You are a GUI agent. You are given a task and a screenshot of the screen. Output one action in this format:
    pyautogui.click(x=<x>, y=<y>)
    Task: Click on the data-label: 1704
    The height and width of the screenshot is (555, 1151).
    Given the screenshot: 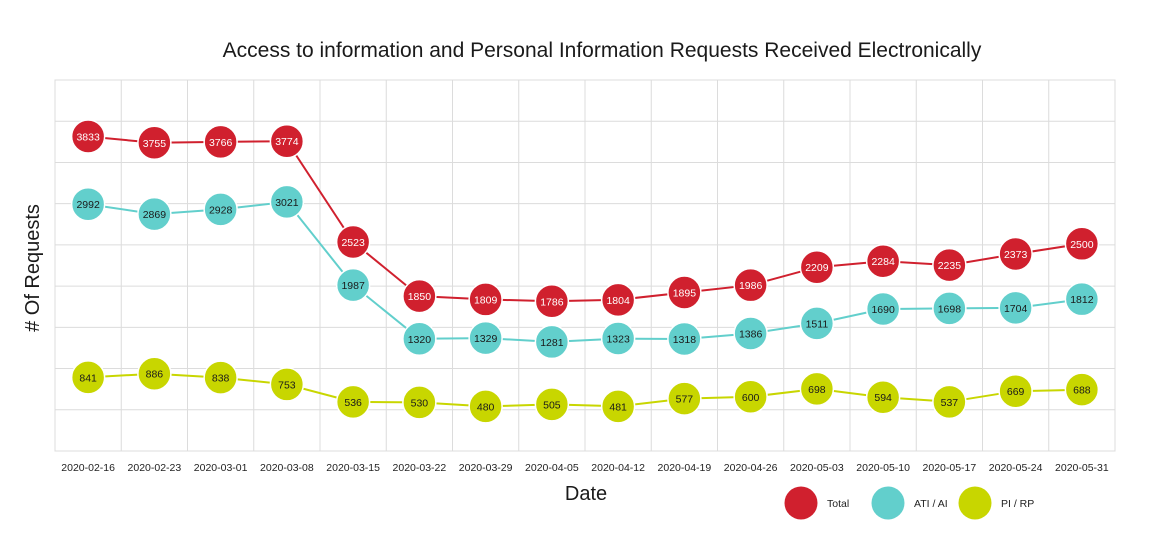 What is the action you would take?
    pyautogui.click(x=1016, y=309)
    